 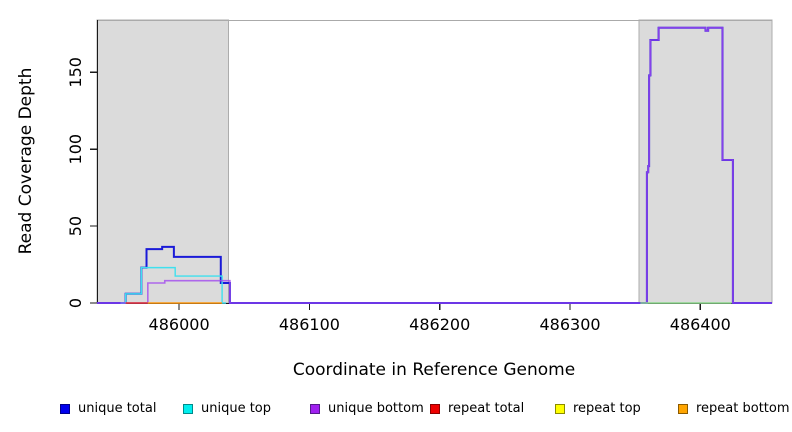 What do you see at coordinates (309, 324) in the screenshot?
I see `x-tick-label: 486100` at bounding box center [309, 324].